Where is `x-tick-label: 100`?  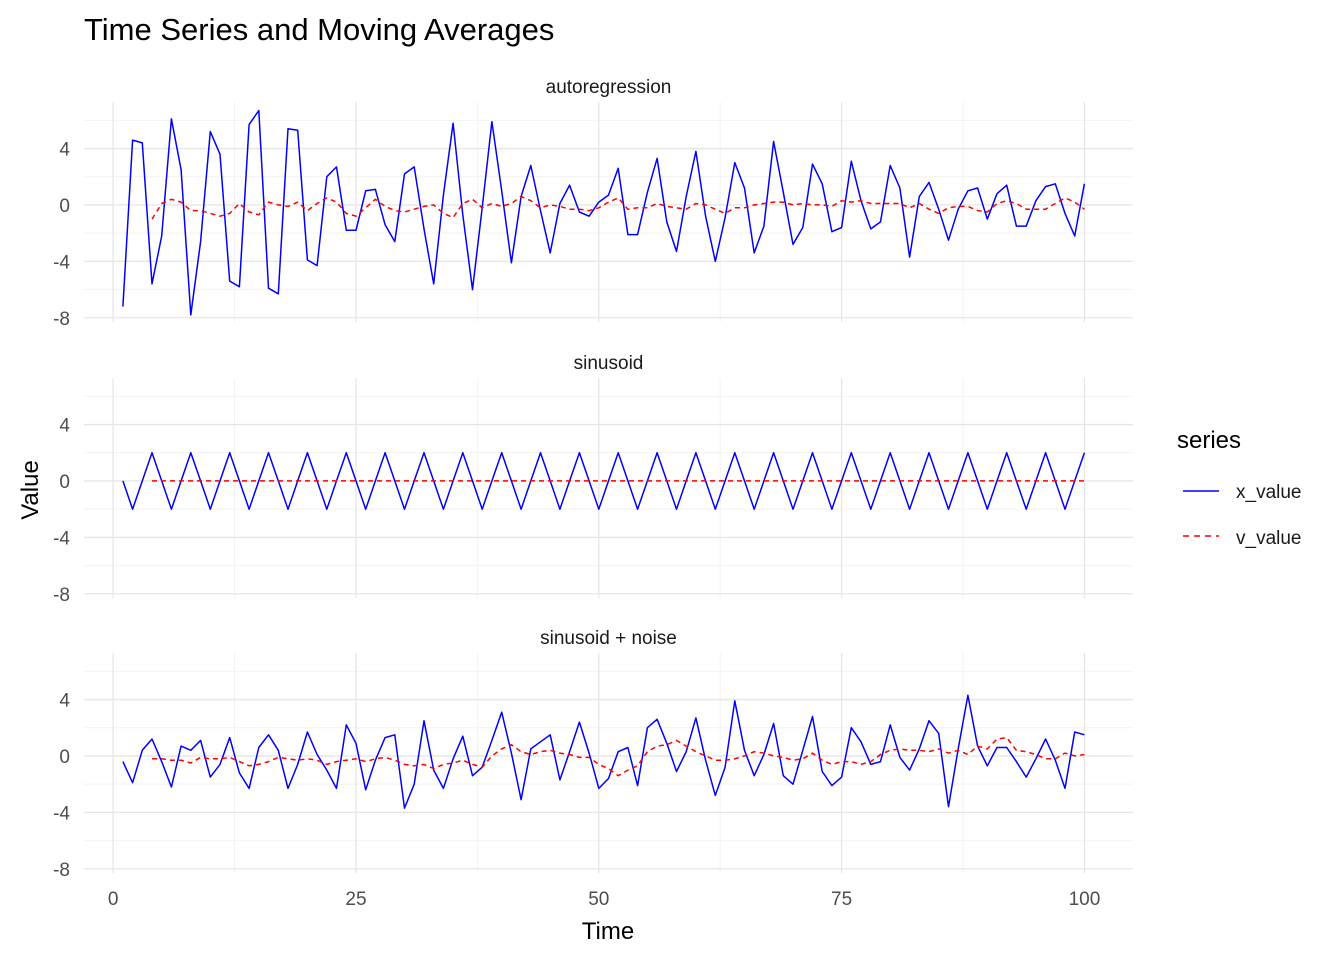
x-tick-label: 100 is located at coordinates (1085, 899).